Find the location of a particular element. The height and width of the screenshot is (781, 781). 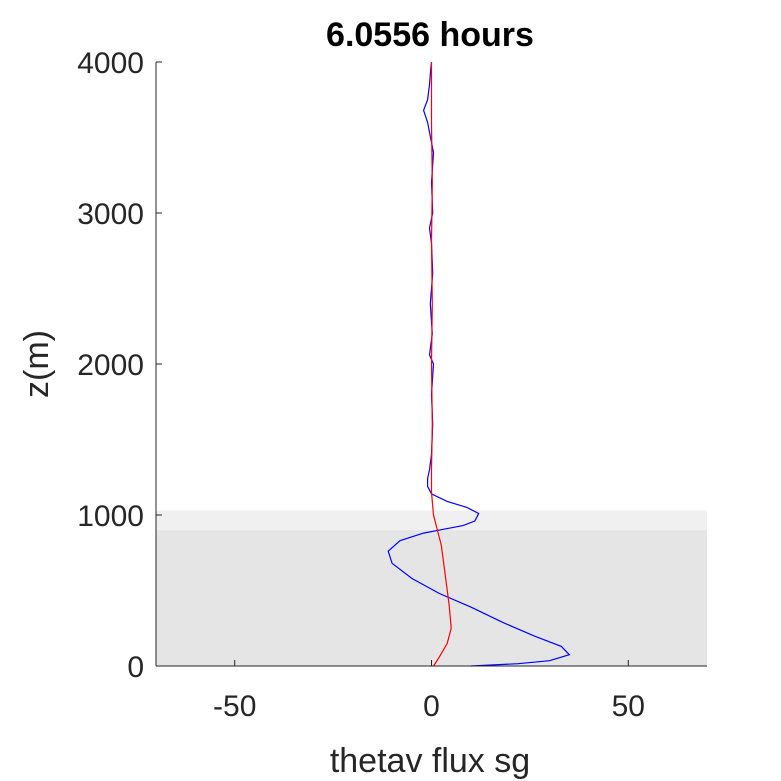

x-tick-label: 50 is located at coordinates (628, 706).